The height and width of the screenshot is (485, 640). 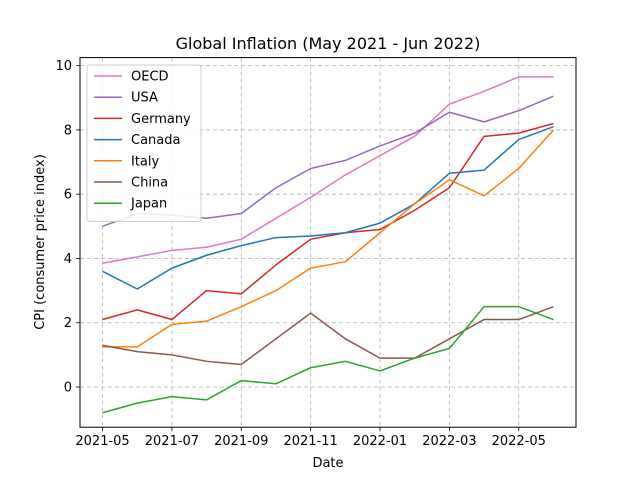 What do you see at coordinates (68, 388) in the screenshot?
I see `y-tick-label: 0` at bounding box center [68, 388].